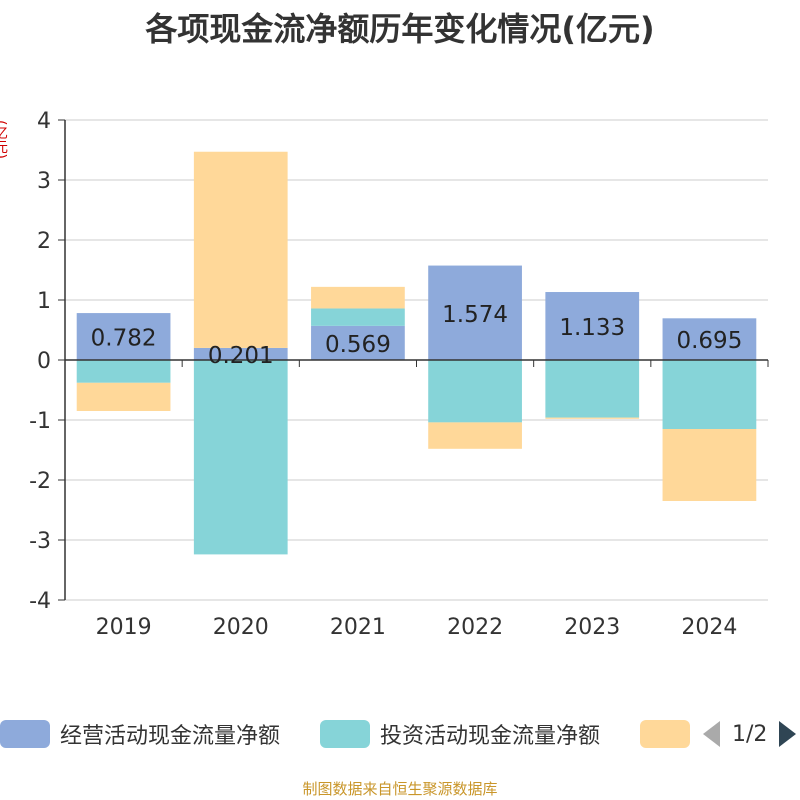 The width and height of the screenshot is (800, 800). I want to click on bar-3-2024, so click(709, 465).